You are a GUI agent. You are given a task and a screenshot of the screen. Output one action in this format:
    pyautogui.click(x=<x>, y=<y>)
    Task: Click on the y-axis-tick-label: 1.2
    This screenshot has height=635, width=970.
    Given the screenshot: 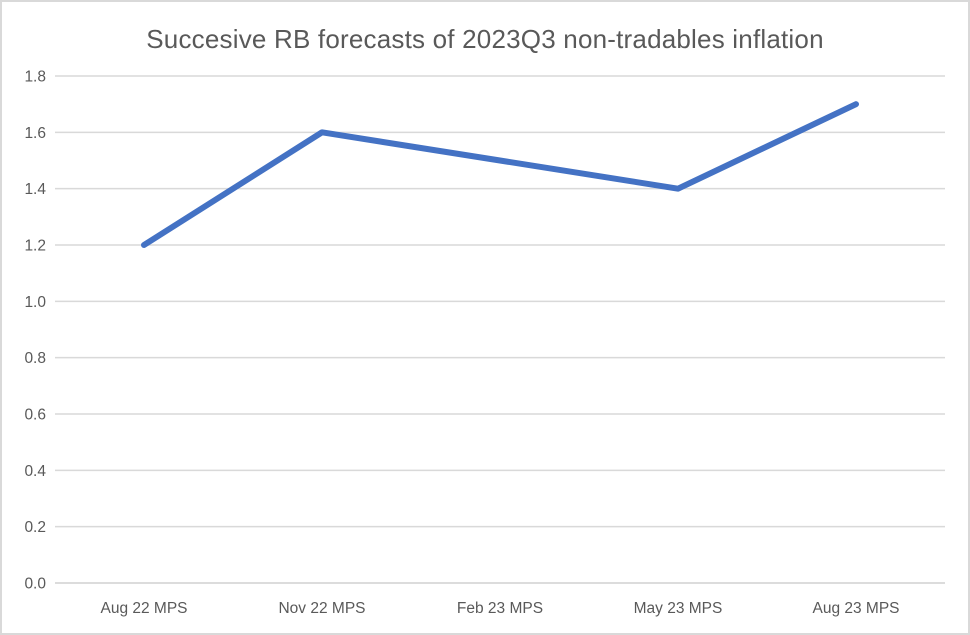 What is the action you would take?
    pyautogui.click(x=35, y=246)
    